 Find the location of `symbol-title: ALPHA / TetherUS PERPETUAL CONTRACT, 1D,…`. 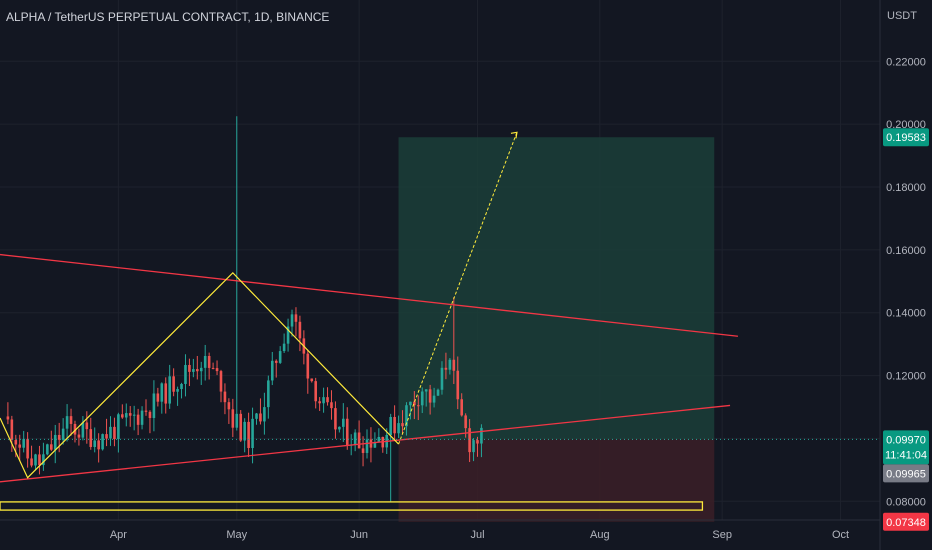

symbol-title: ALPHA / TetherUS PERPETUAL CONTRACT, 1D,… is located at coordinates (168, 17).